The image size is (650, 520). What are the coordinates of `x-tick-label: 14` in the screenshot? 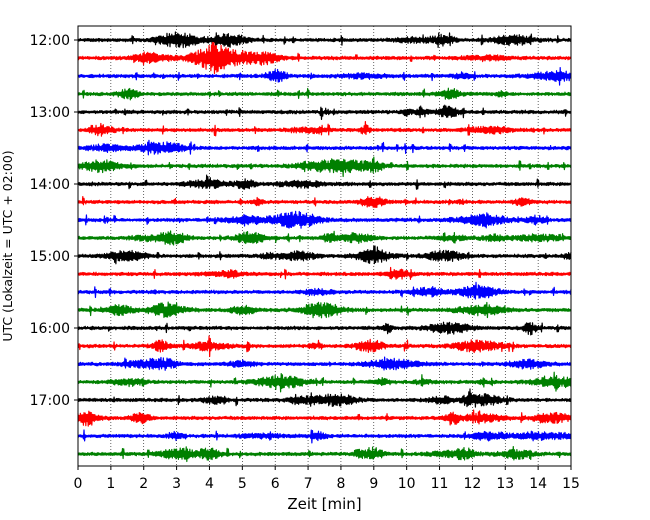 It's located at (538, 484).